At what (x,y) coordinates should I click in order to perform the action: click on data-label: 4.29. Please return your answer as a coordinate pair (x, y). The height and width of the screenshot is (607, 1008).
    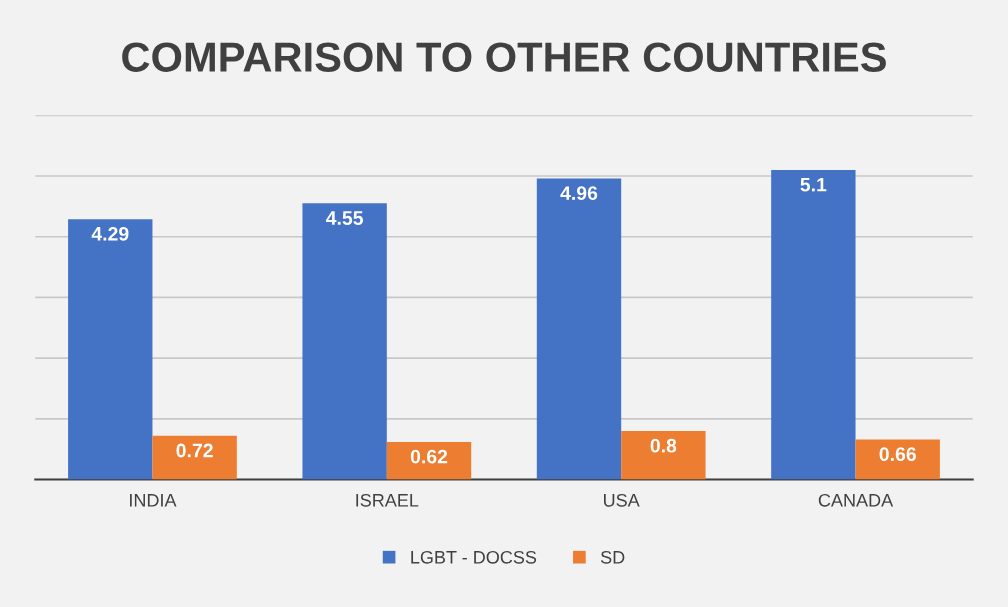
    Looking at the image, I should click on (110, 233).